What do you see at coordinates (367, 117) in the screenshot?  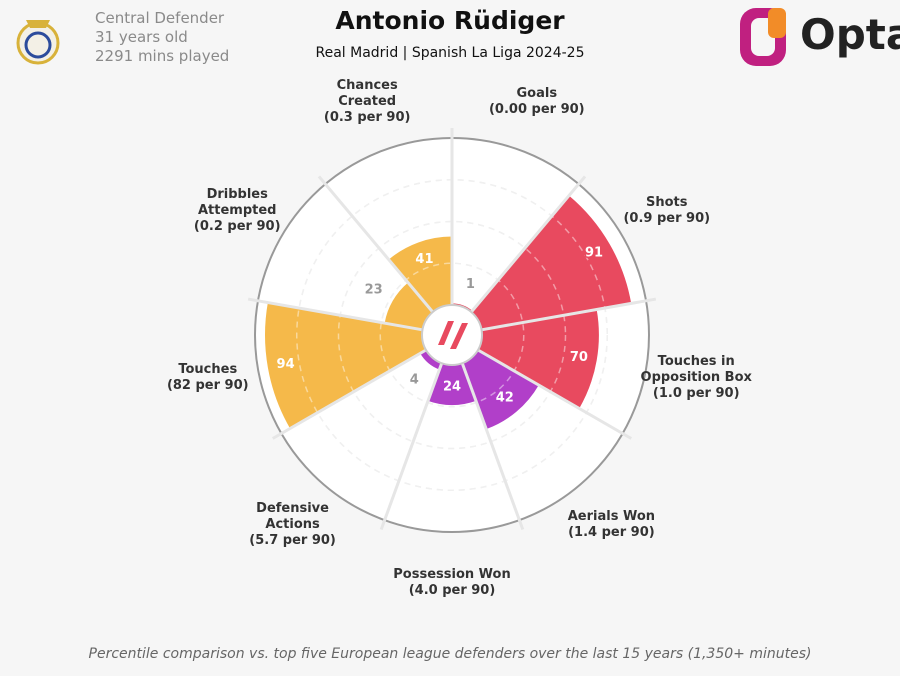 I see `category-rate: (0.3 per 90)` at bounding box center [367, 117].